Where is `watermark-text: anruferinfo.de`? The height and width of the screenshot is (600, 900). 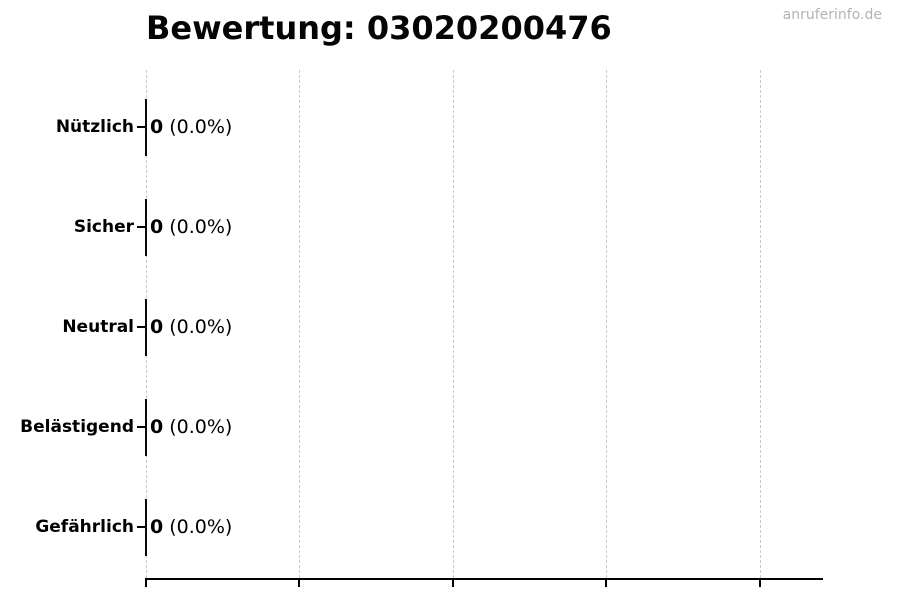
watermark-text: anruferinfo.de is located at coordinates (832, 15).